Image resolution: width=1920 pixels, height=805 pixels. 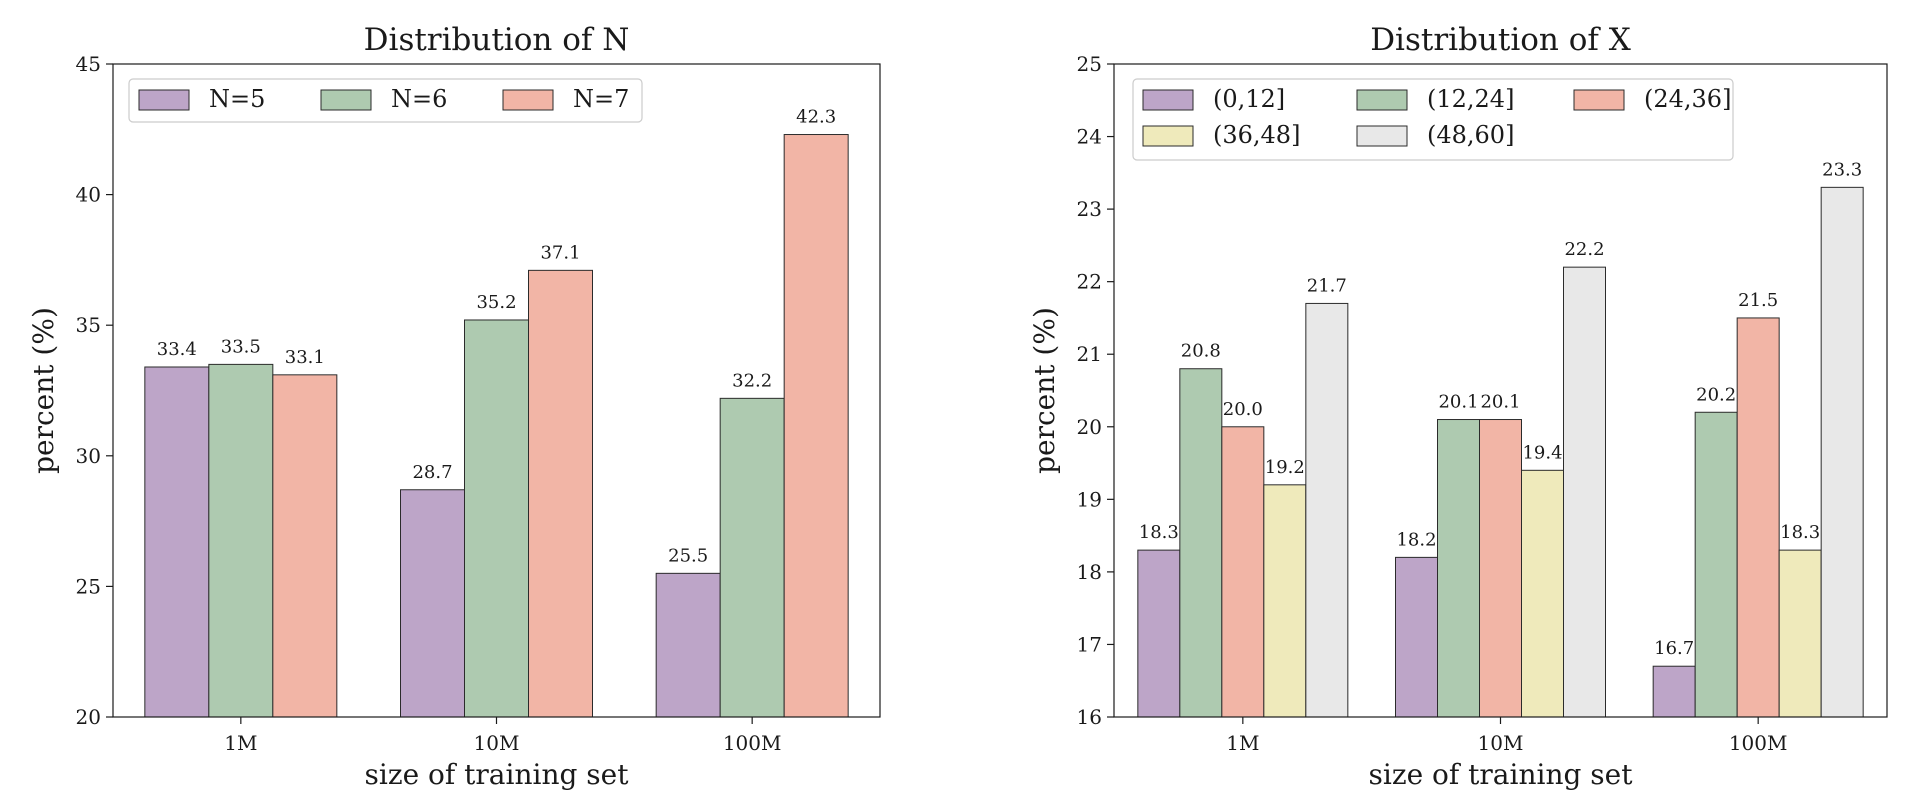 What do you see at coordinates (1159, 633) in the screenshot?
I see `bar-(0,12]-1M` at bounding box center [1159, 633].